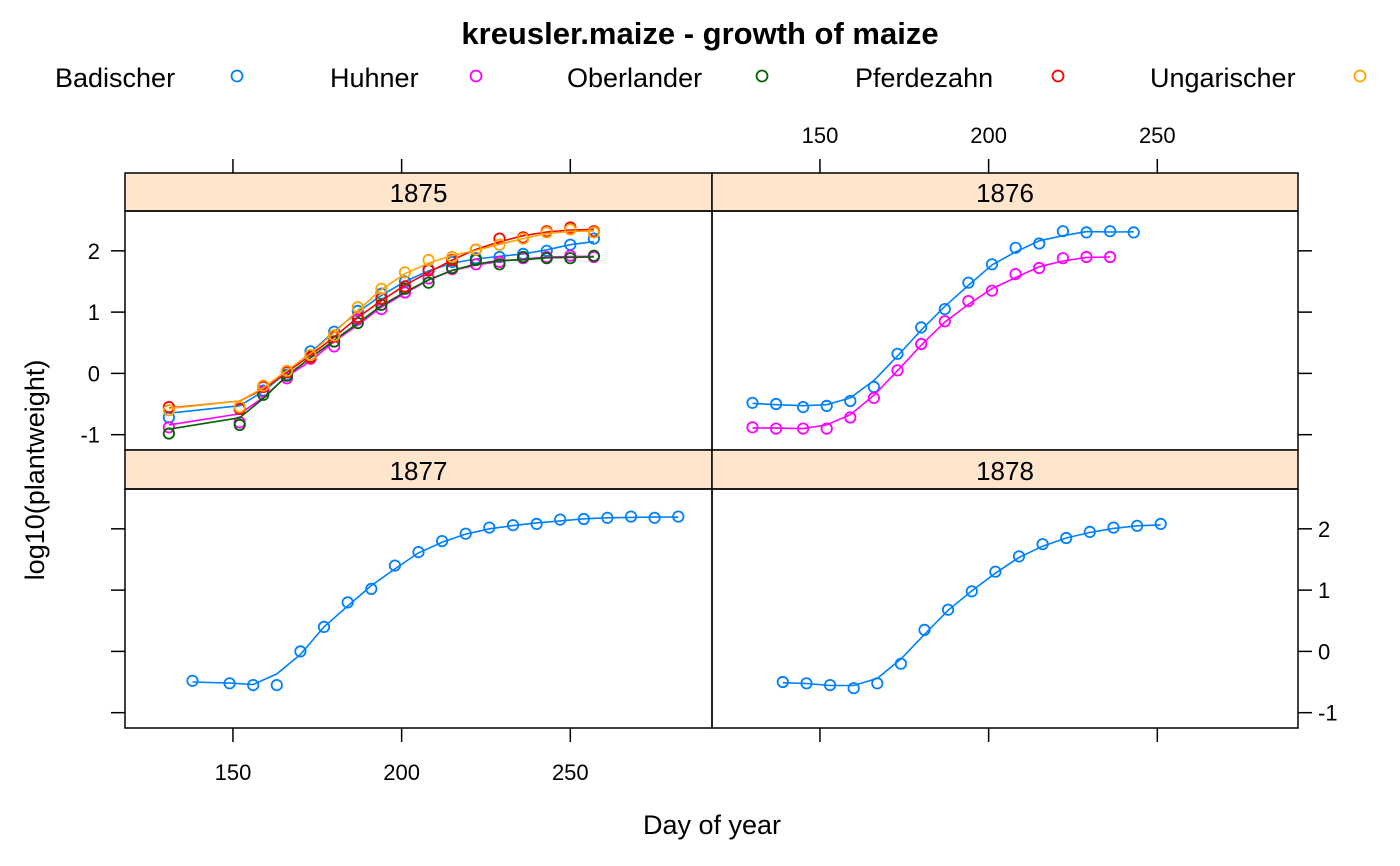 Image resolution: width=1400 pixels, height=866 pixels. What do you see at coordinates (924, 78) in the screenshot?
I see `legend-label-pferdezahn: Pferdezahn` at bounding box center [924, 78].